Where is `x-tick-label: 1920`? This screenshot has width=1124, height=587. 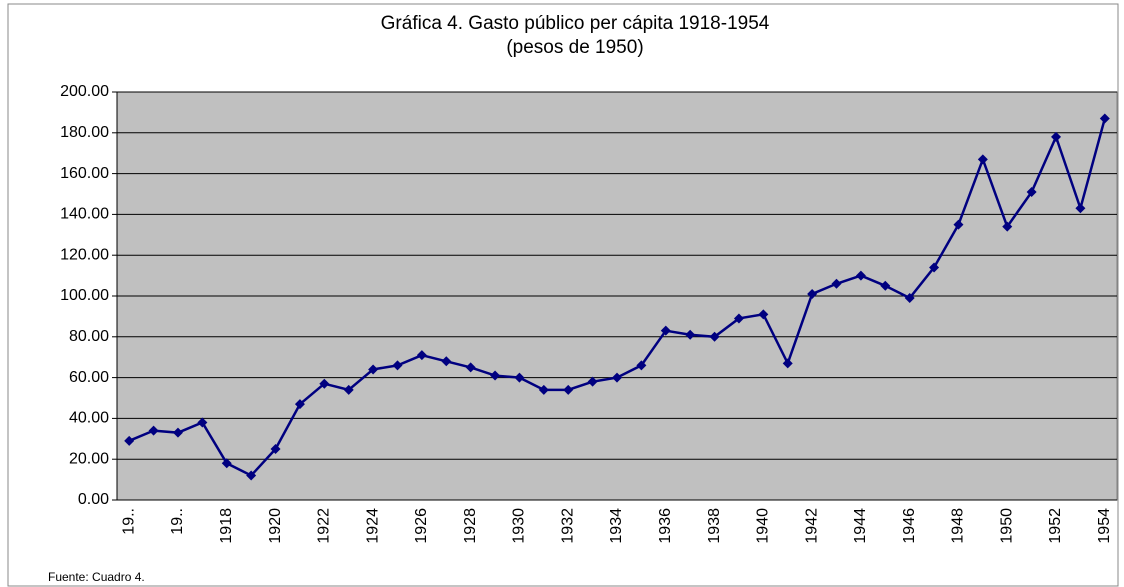
x-tick-label: 1920 is located at coordinates (275, 526).